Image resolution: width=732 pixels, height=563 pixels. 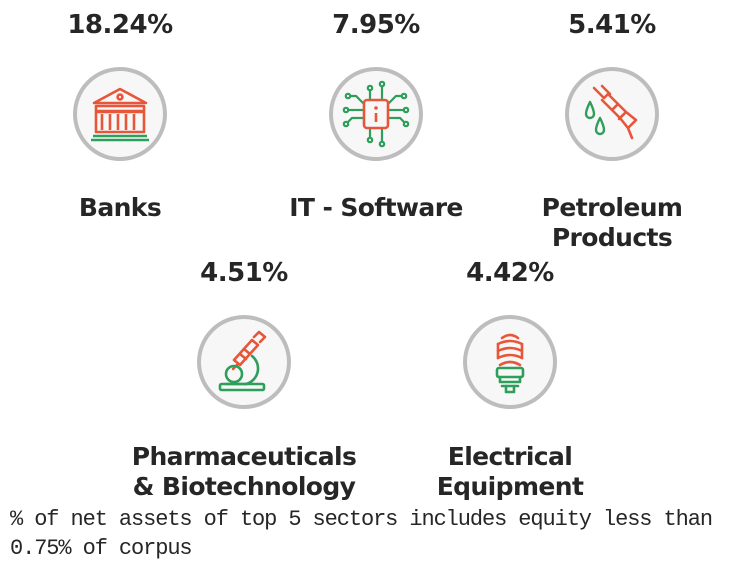 I want to click on sector-name: Electrical Equipment, so click(x=510, y=472).